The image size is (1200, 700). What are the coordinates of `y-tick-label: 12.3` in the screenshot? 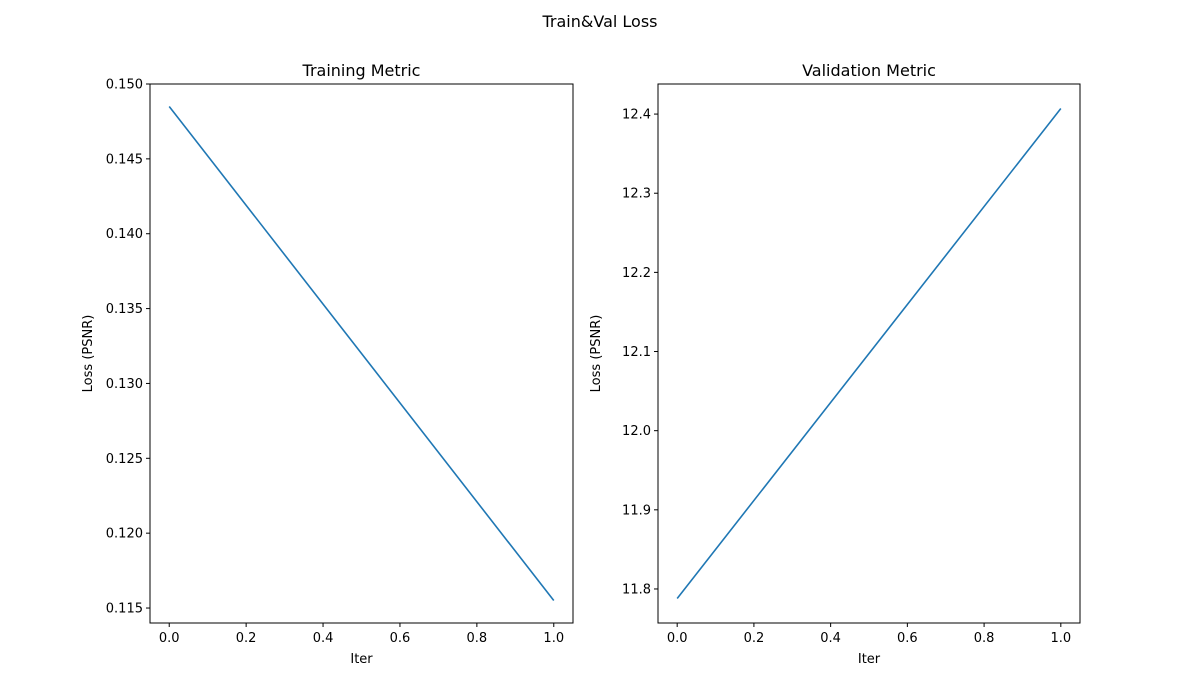 It's located at (636, 194).